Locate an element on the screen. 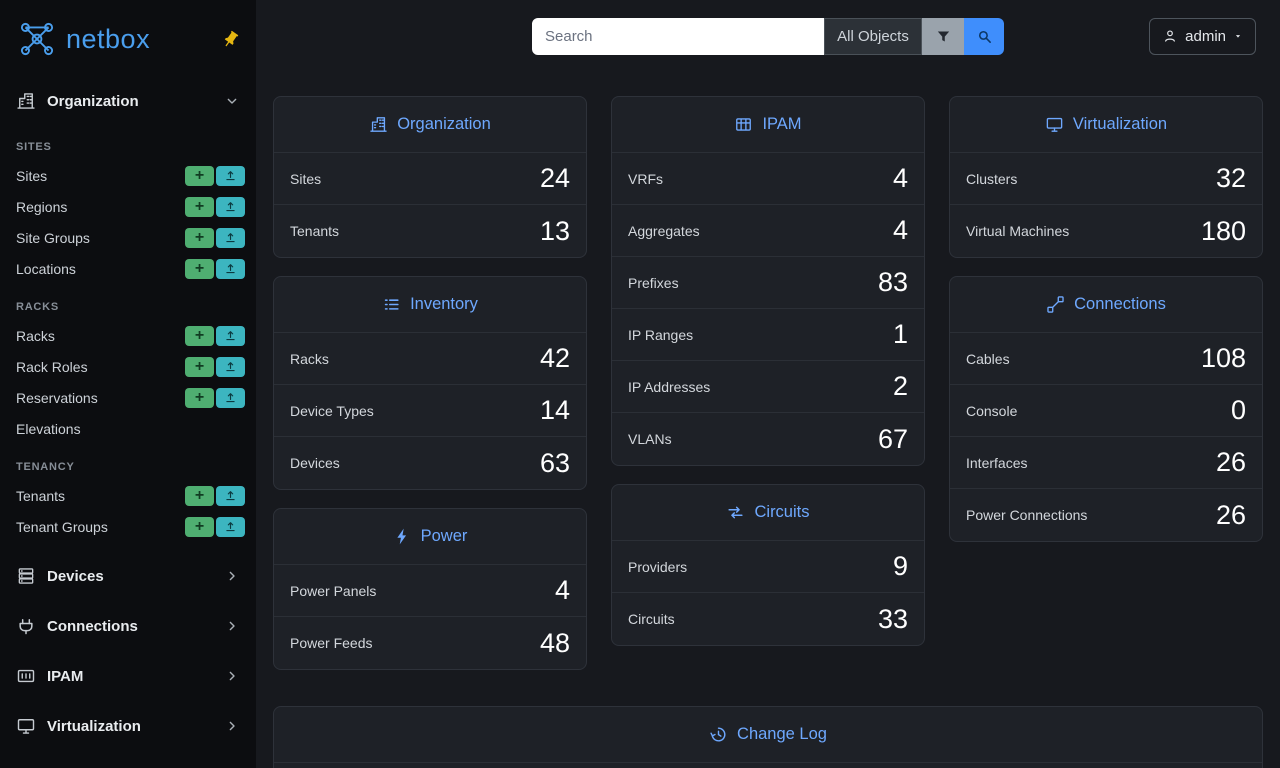  sidebar-link: Locations is located at coordinates (46, 268).